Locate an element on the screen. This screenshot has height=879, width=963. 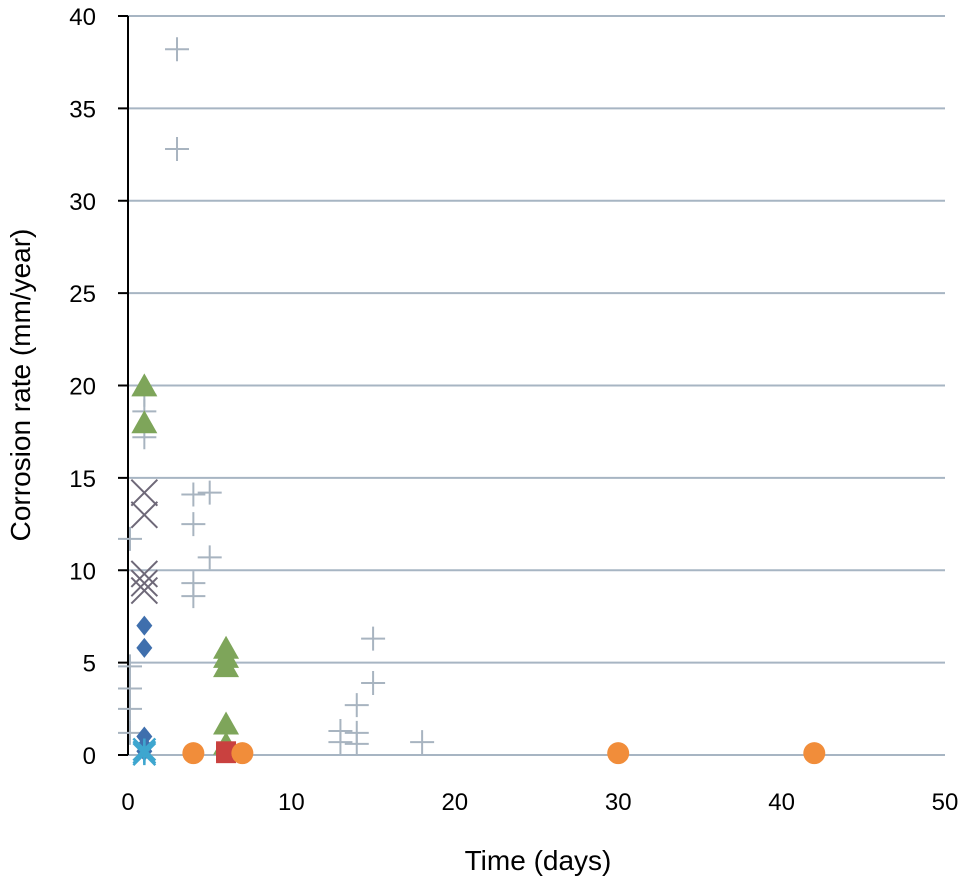
x-tick-label: 10 is located at coordinates (291, 802).